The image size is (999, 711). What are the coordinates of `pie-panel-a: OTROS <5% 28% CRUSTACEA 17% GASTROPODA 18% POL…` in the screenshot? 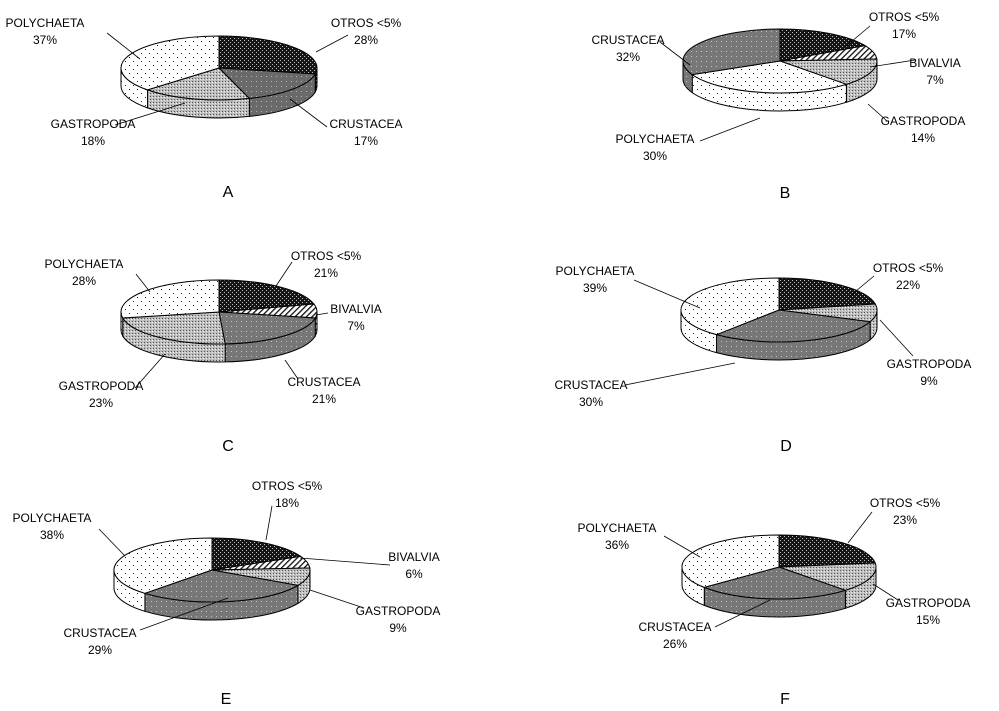 It's located at (204, 108).